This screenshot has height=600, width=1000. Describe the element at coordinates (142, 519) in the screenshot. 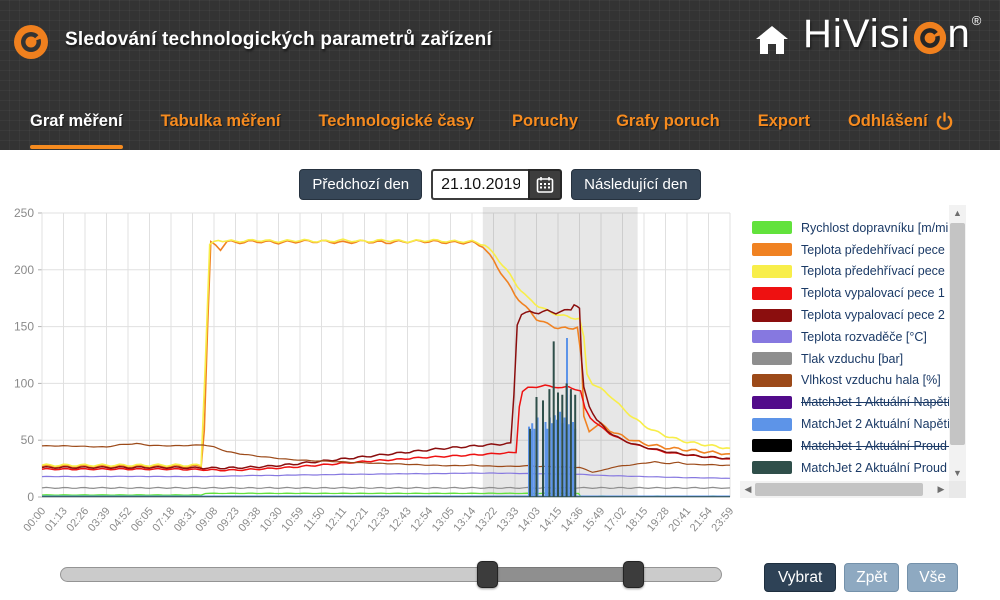

I see `svg-text: 06:05` at that location.